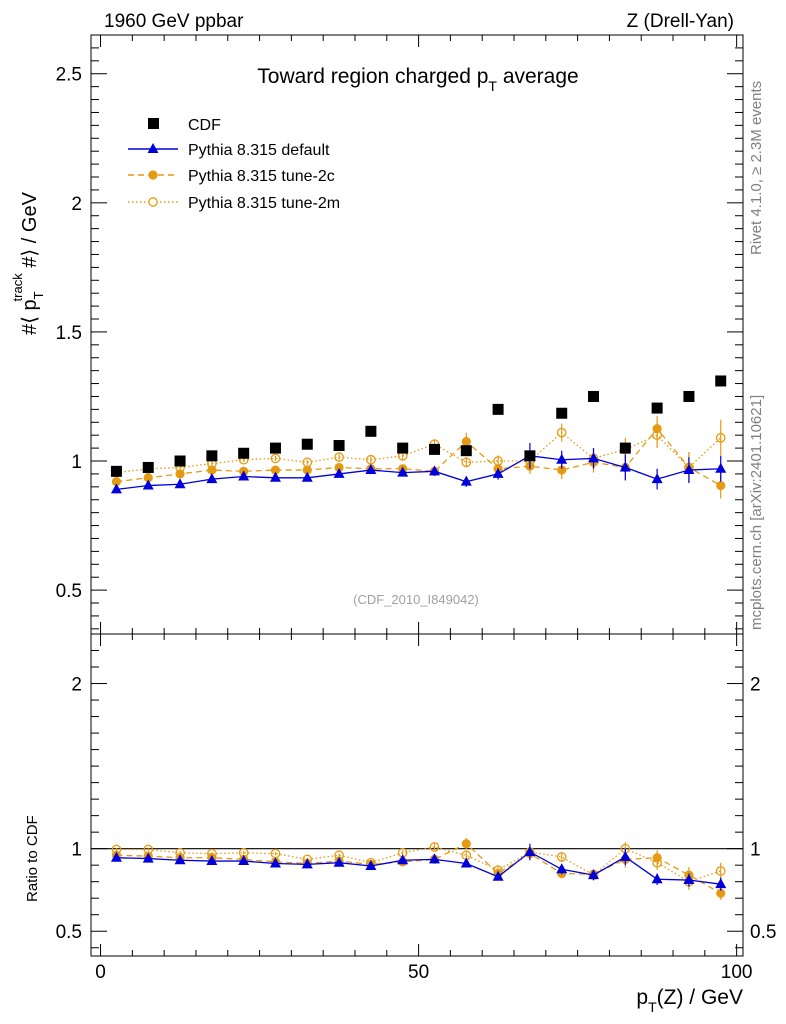 The width and height of the screenshot is (786, 1024). Describe the element at coordinates (76, 462) in the screenshot. I see `main-y-tick-label: 1` at that location.